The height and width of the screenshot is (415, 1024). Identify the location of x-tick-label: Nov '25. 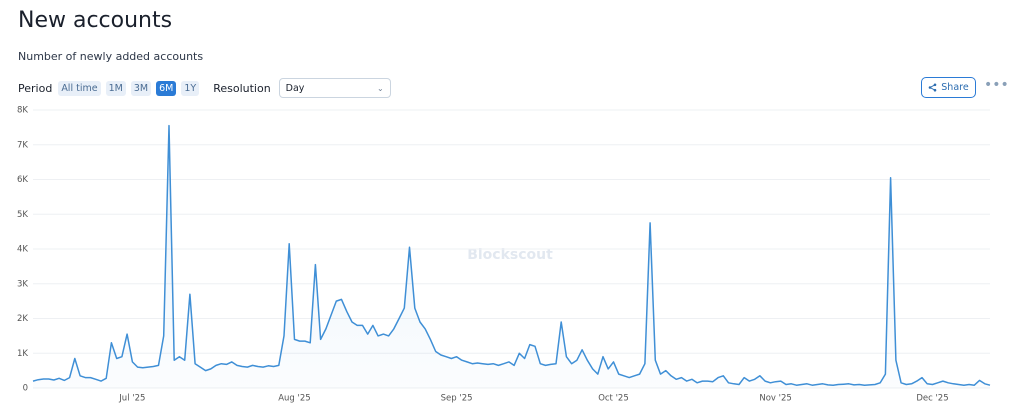
(775, 399).